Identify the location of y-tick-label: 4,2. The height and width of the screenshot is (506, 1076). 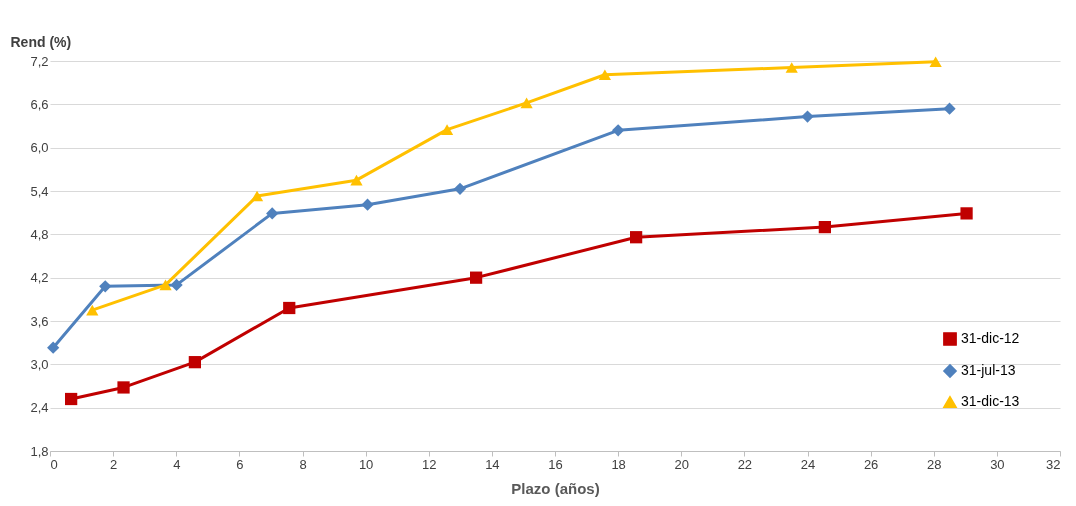
(39, 278).